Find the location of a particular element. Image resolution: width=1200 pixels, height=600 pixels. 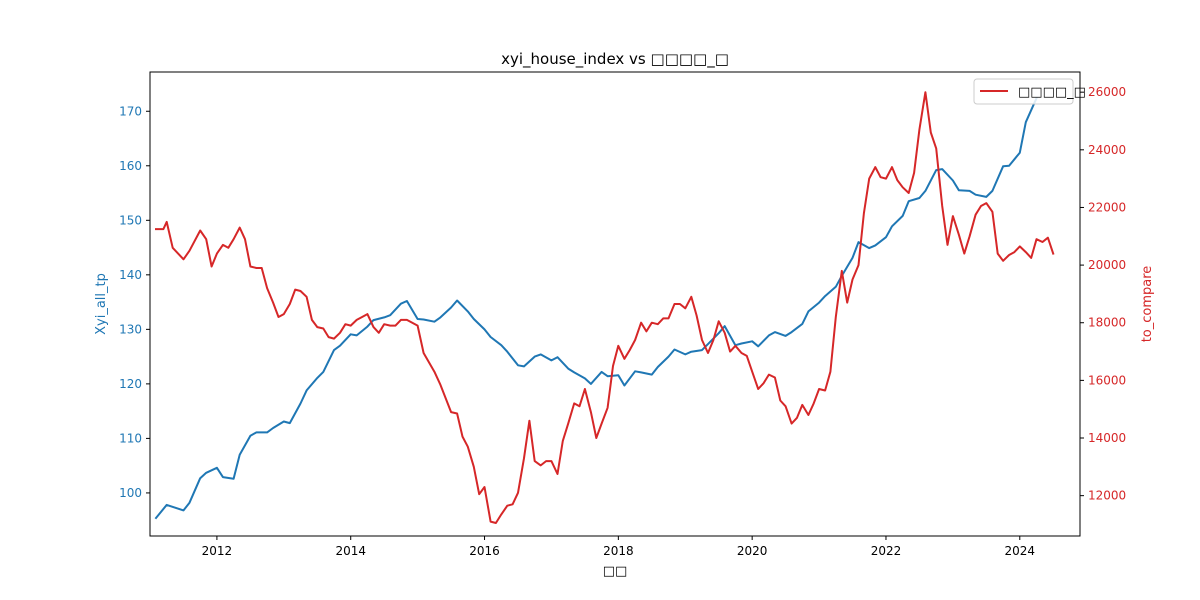

y-left-axis-label: Xyi_all_tp is located at coordinates (101, 304).